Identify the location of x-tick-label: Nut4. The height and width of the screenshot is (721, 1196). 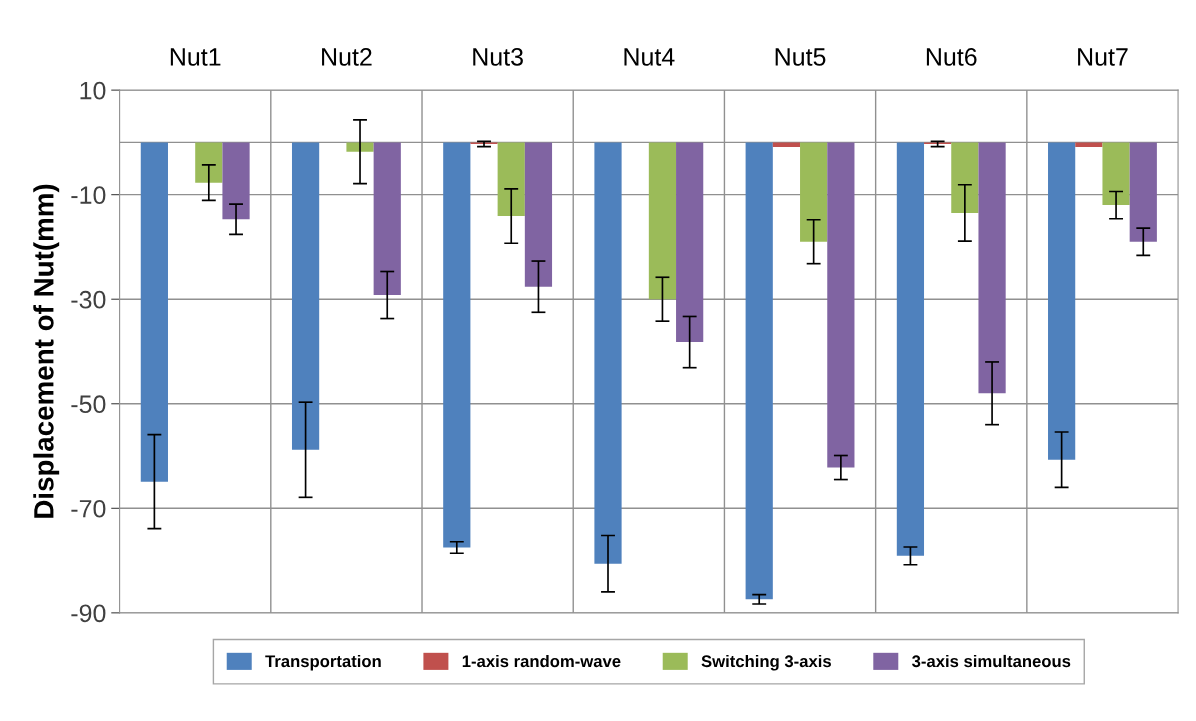
(649, 57).